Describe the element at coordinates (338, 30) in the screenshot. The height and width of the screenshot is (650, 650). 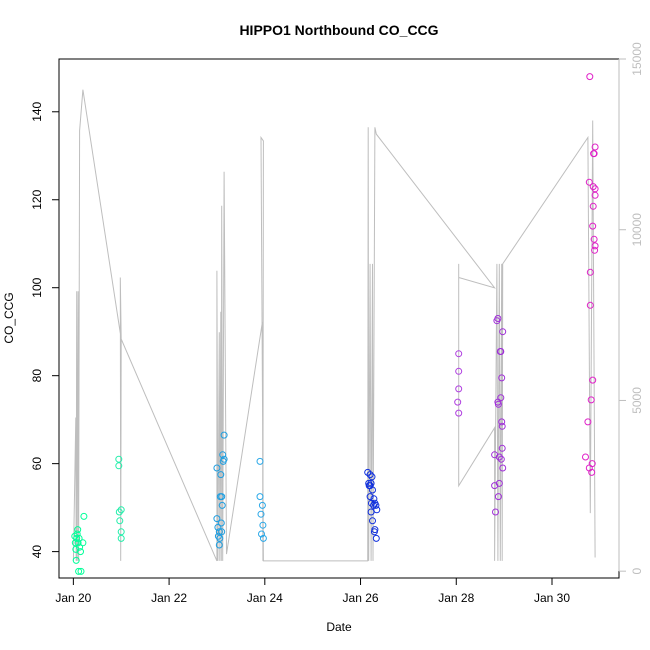
I see `chart-title: HIPPO1 Northbound CO_CCG` at that location.